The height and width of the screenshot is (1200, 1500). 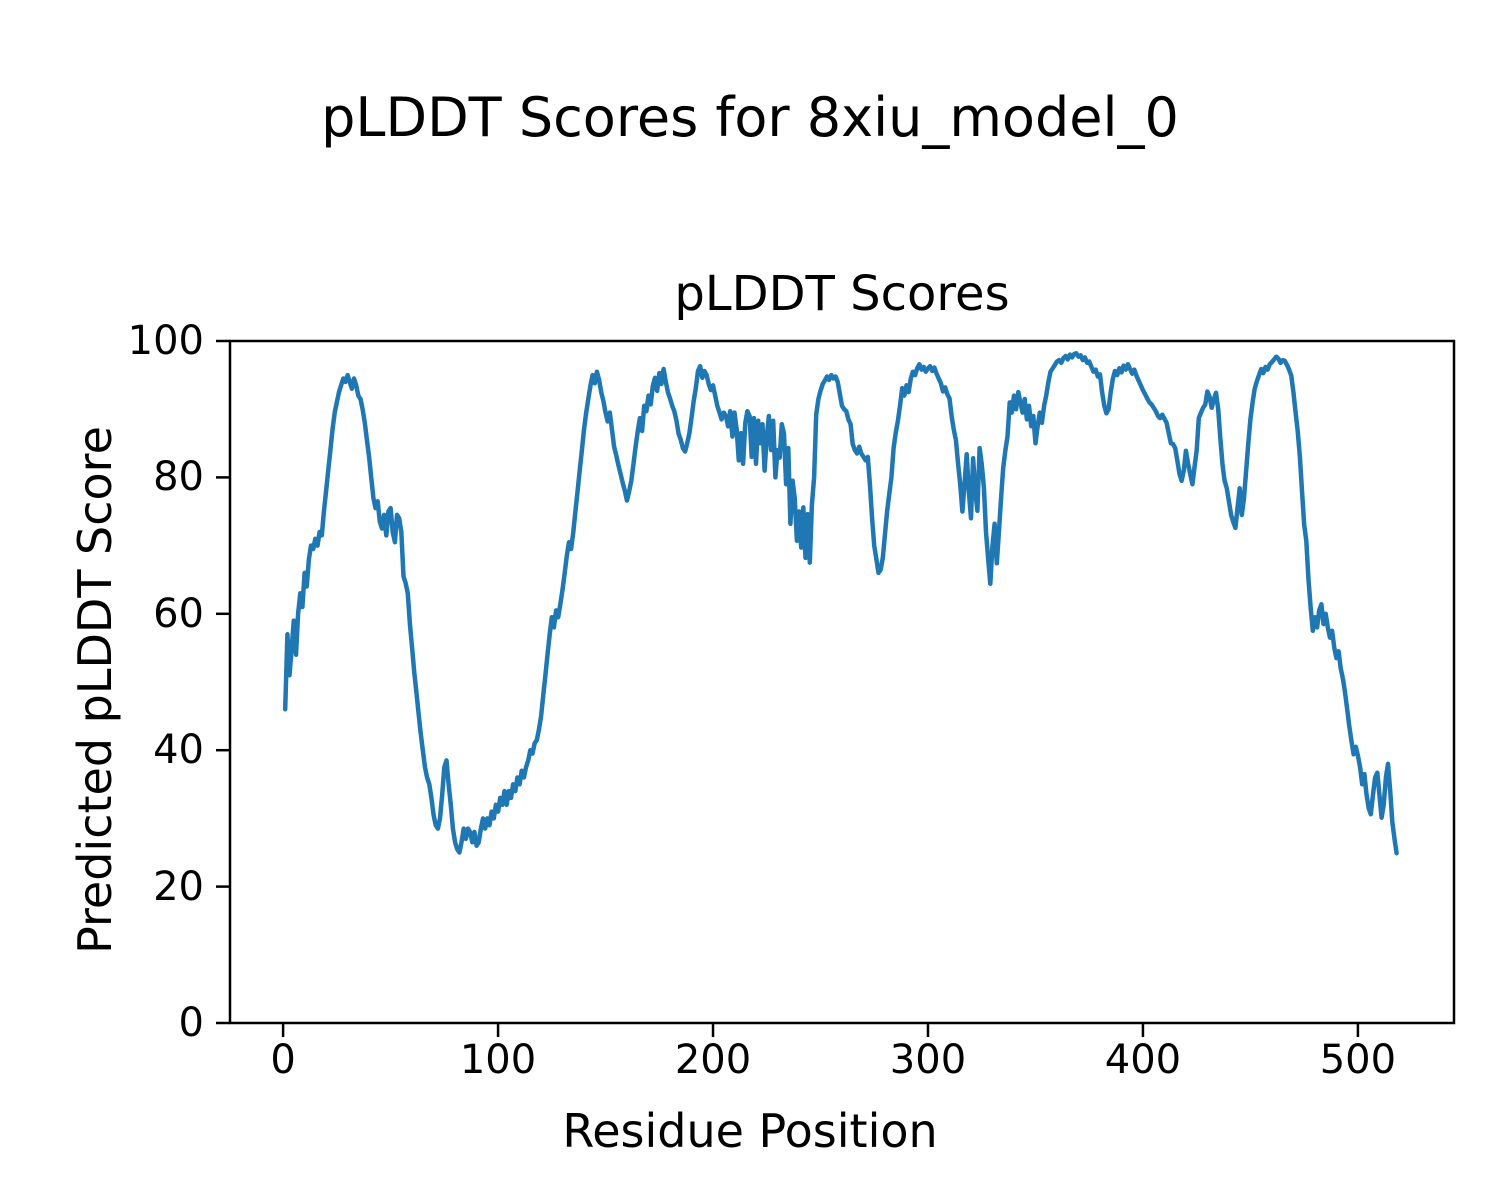 What do you see at coordinates (95, 690) in the screenshot?
I see `y-axis-label: Predicted pLDDT Score` at bounding box center [95, 690].